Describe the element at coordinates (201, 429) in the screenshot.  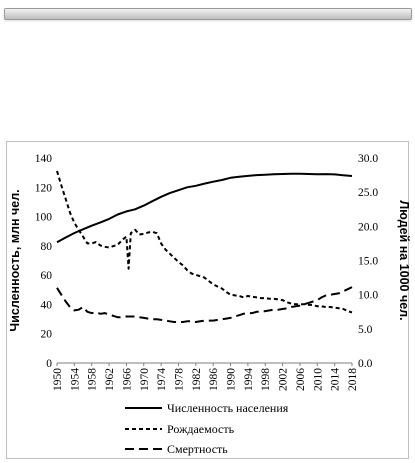
I see `legend-label-2: Рождаемость` at that location.